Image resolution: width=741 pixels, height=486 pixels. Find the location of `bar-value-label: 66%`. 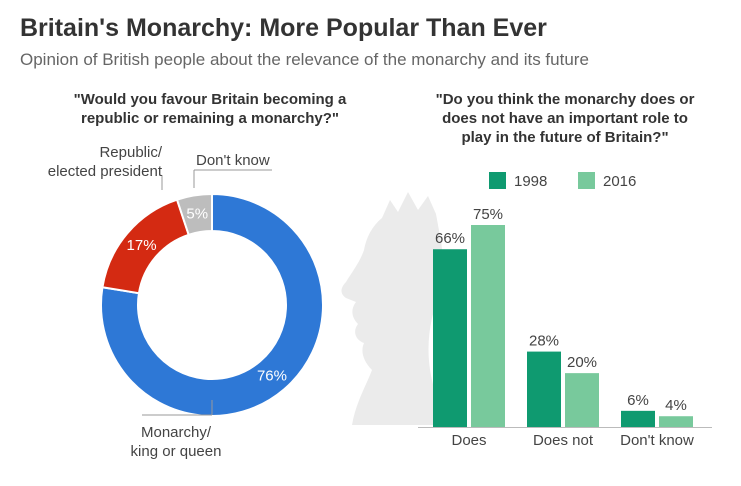

bar-value-label: 66% is located at coordinates (450, 238).